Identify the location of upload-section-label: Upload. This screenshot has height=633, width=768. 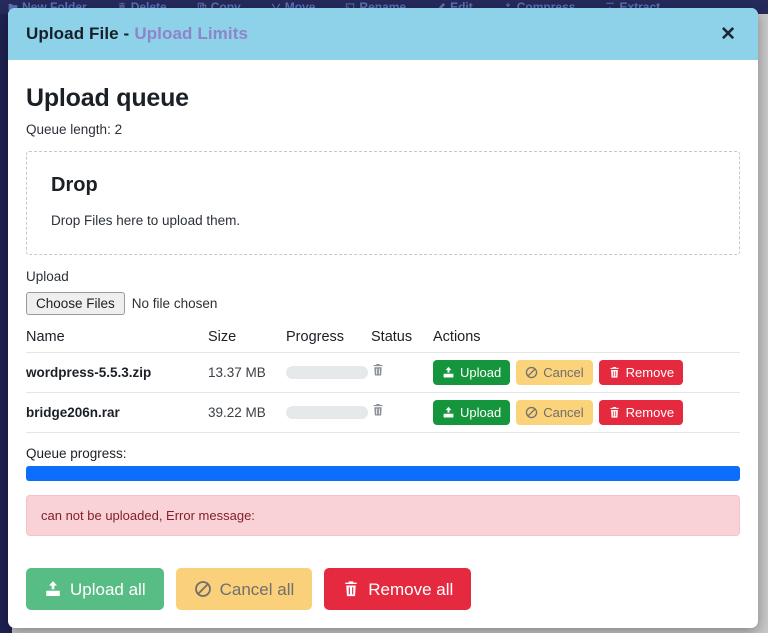
(47, 276).